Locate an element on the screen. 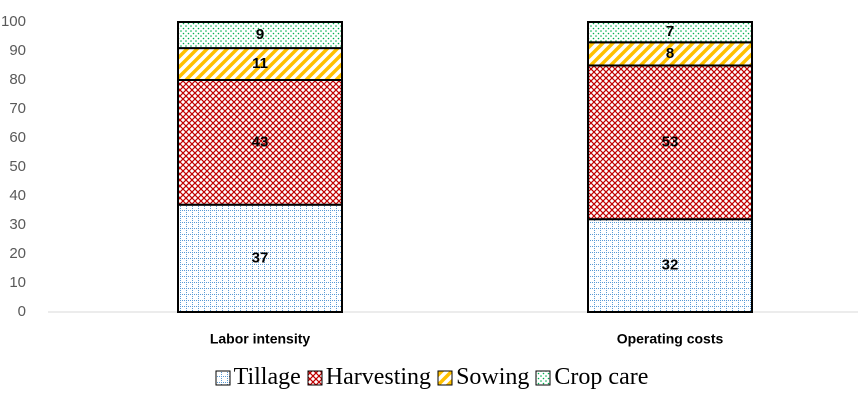  y-tick-label: 30 is located at coordinates (17, 224).